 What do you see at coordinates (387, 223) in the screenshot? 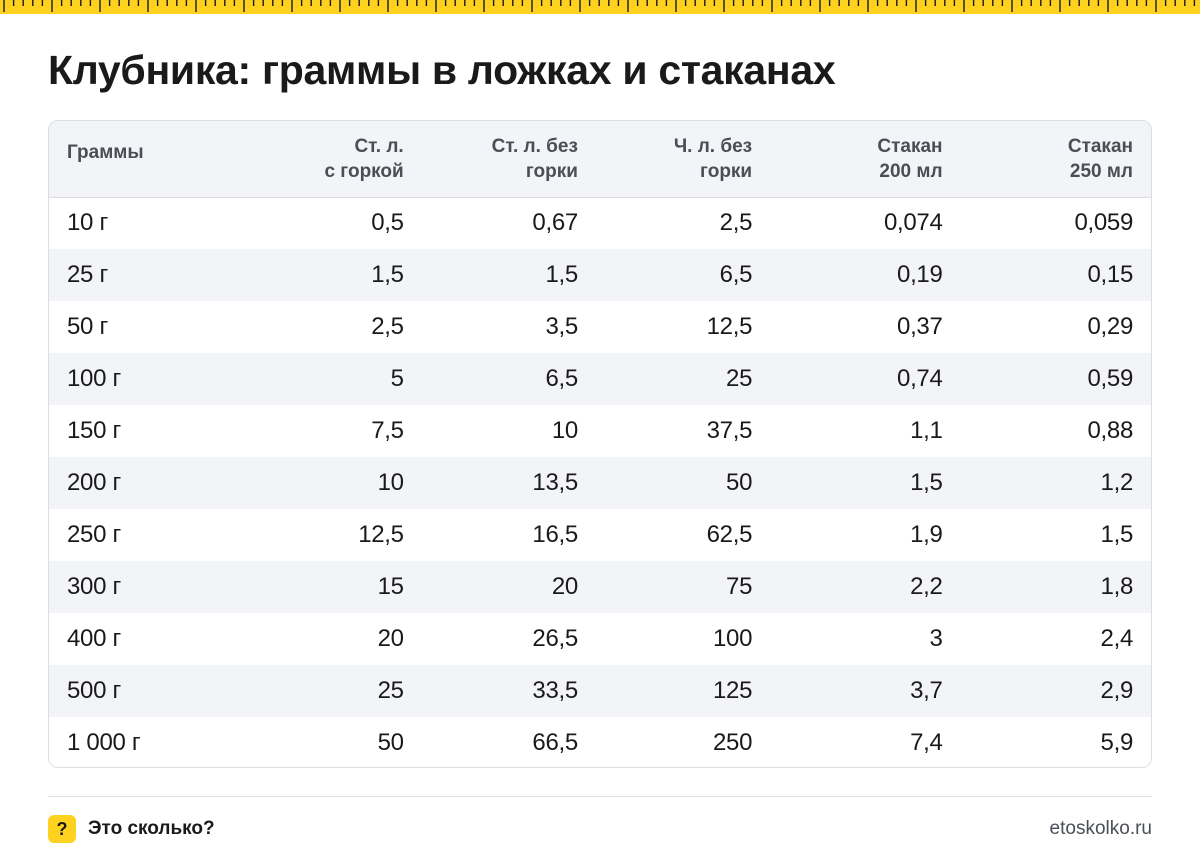
I see `value-cell: 0,5` at bounding box center [387, 223].